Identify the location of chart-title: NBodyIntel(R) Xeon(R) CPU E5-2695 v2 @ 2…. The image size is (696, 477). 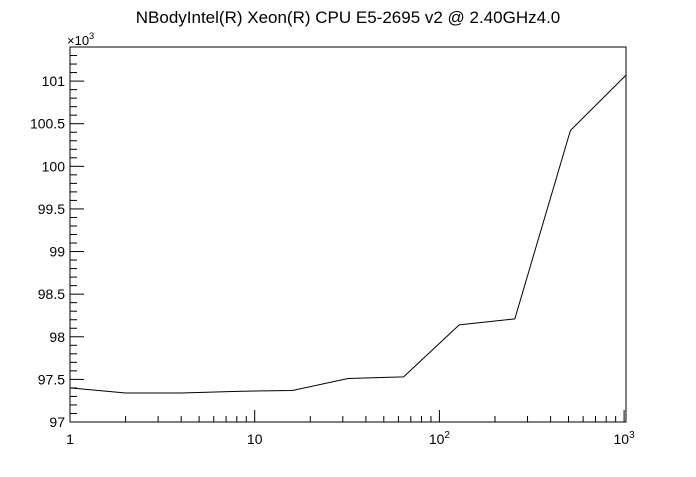
(348, 17).